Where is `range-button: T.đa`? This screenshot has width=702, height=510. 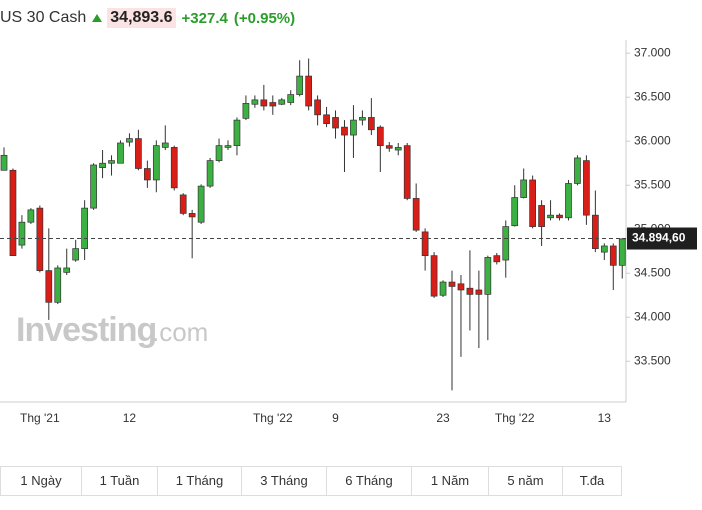 range-button: T.đa is located at coordinates (592, 480).